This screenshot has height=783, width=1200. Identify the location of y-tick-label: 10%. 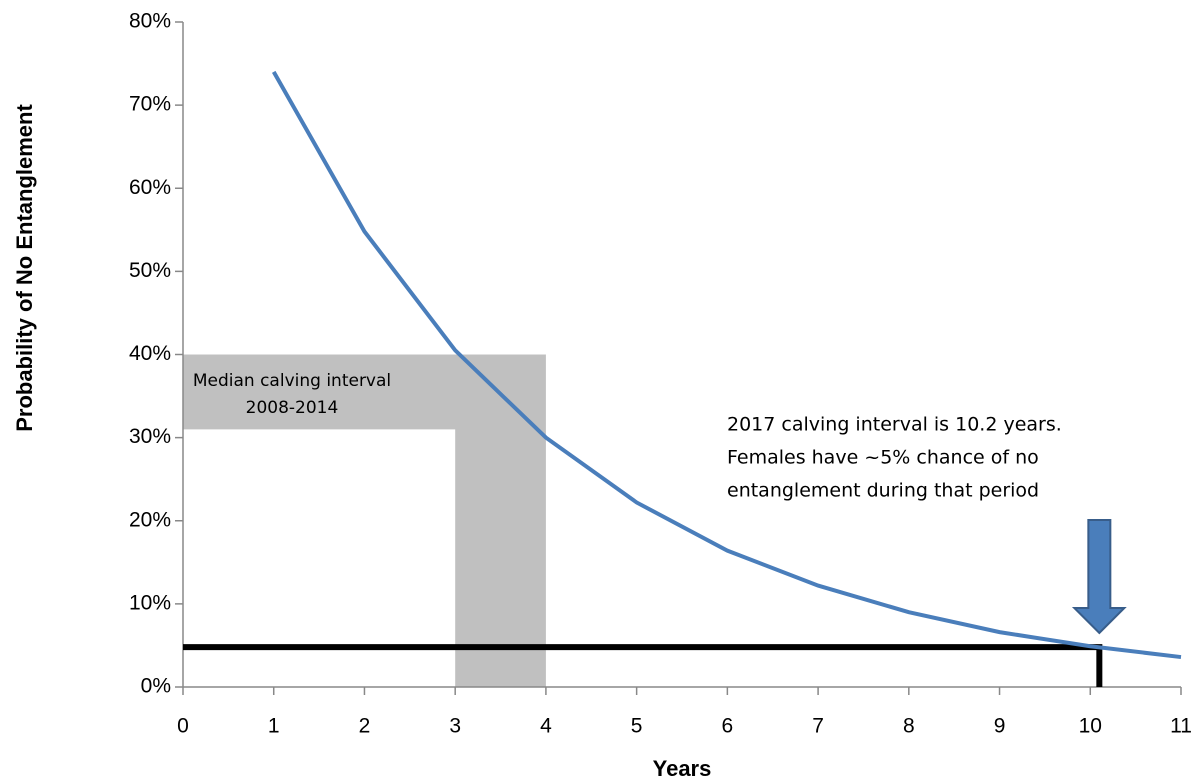
(150, 602).